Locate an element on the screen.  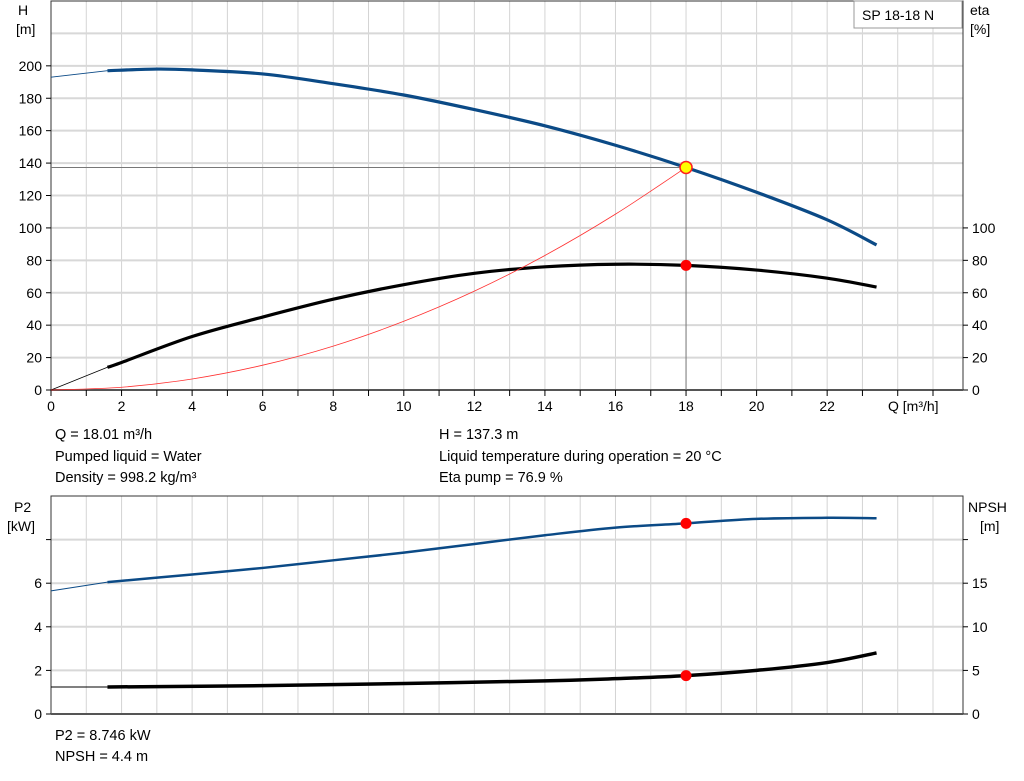
operating-point-npsh is located at coordinates (686, 676).